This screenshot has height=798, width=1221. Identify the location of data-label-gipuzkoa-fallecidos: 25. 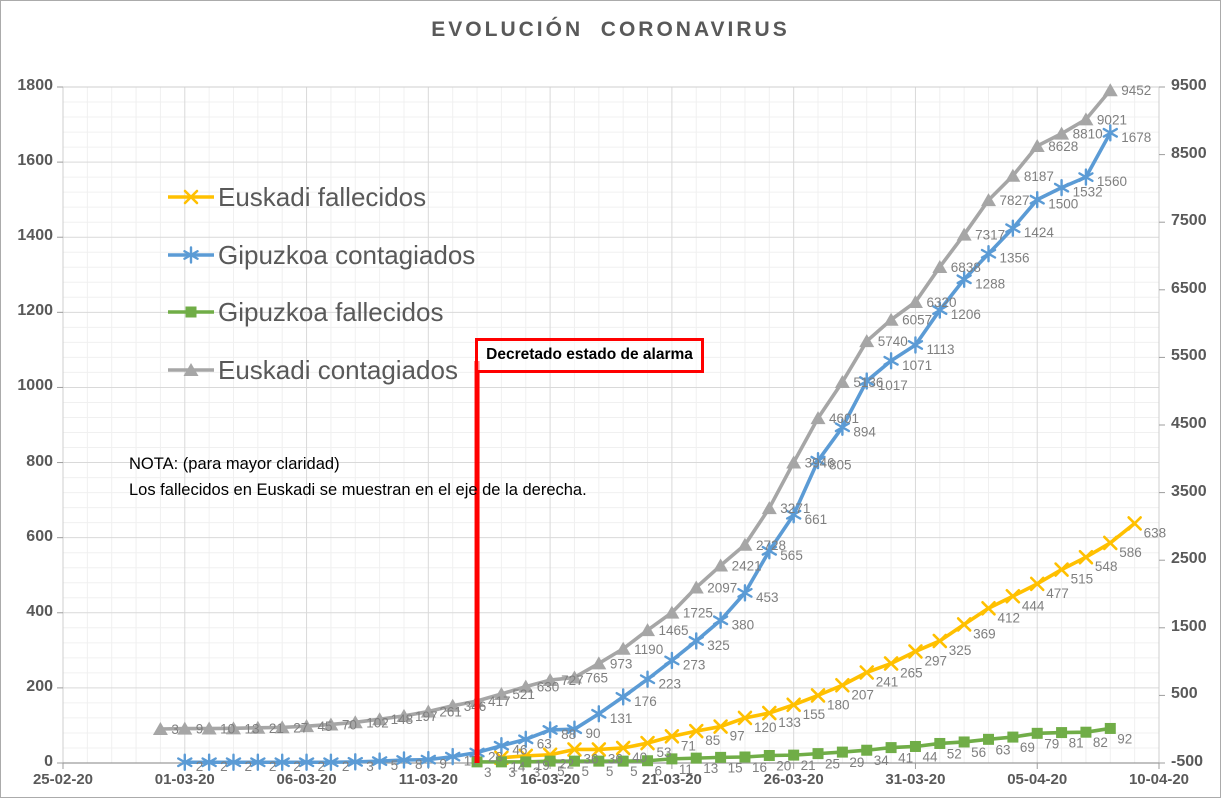
(832, 764).